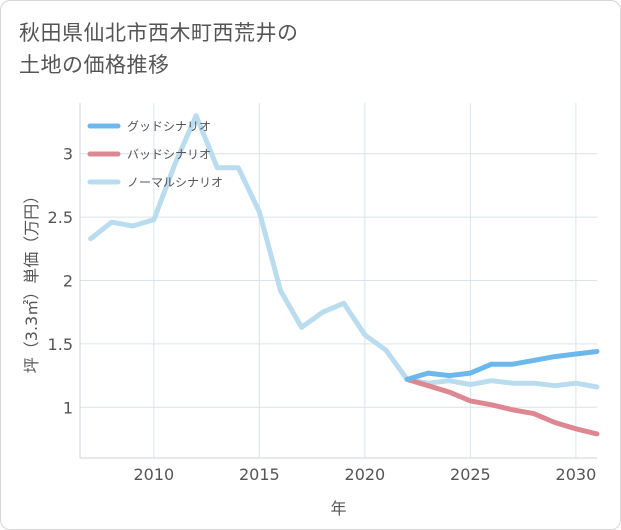 Image resolution: width=621 pixels, height=530 pixels. What do you see at coordinates (60, 217) in the screenshot?
I see `y-tick-label: 2.5` at bounding box center [60, 217].